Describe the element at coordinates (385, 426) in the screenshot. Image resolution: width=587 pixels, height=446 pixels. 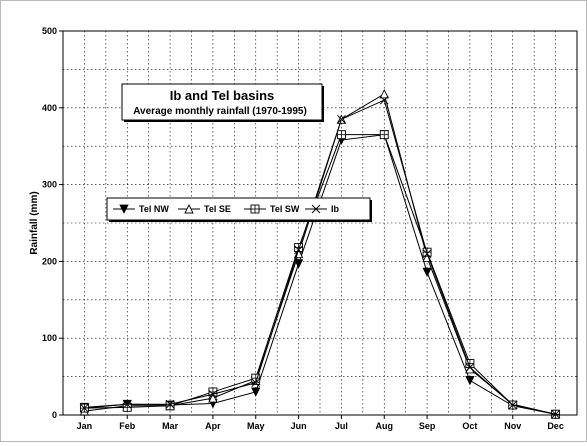
I see `x-tick-label: Aug` at that location.